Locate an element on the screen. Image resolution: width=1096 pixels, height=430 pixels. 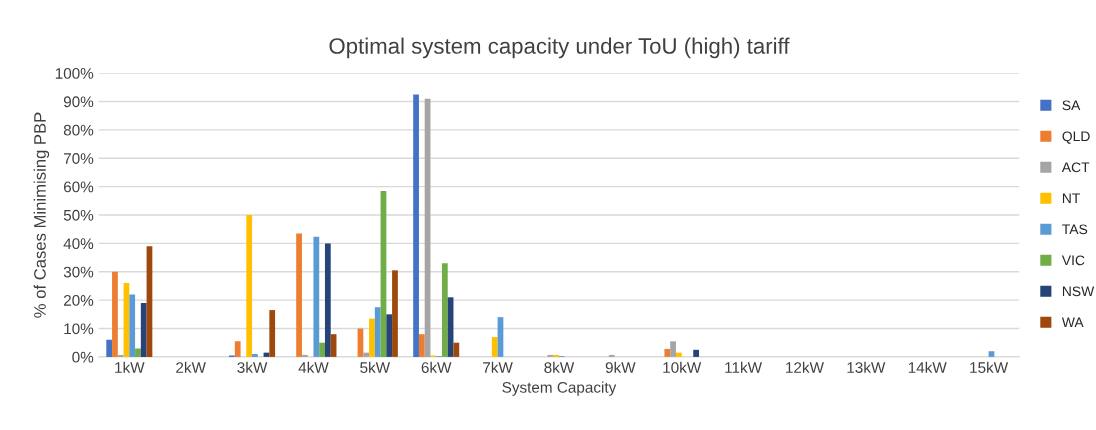
x-tick-label: 15kW is located at coordinates (989, 367).